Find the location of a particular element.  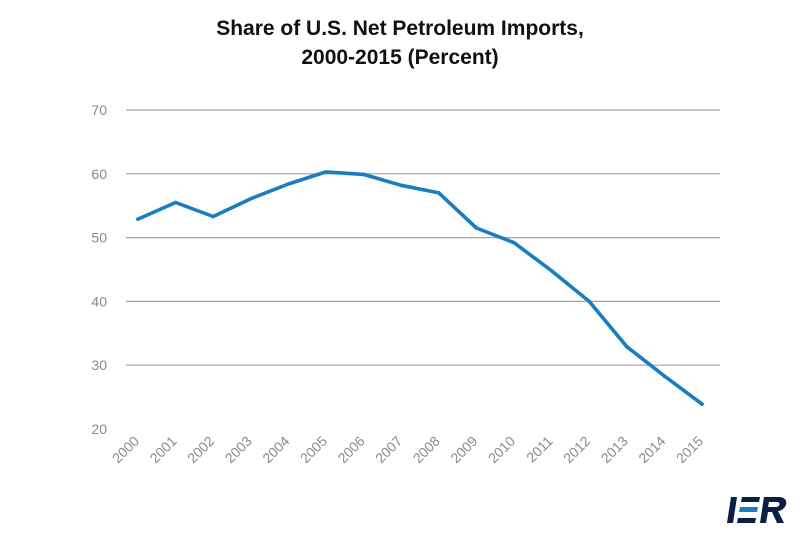

x-tick-label: 2000 is located at coordinates (125, 449).